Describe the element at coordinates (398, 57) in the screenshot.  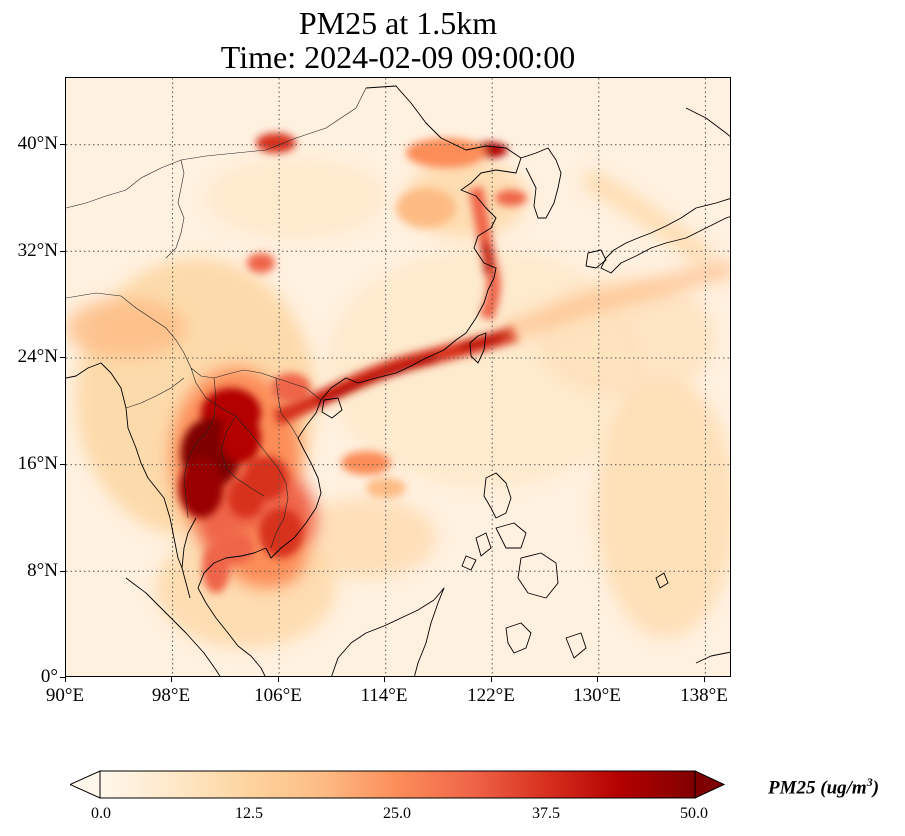
I see `map-time-subtitle: Time: 2024-02-09 09:00:00` at that location.